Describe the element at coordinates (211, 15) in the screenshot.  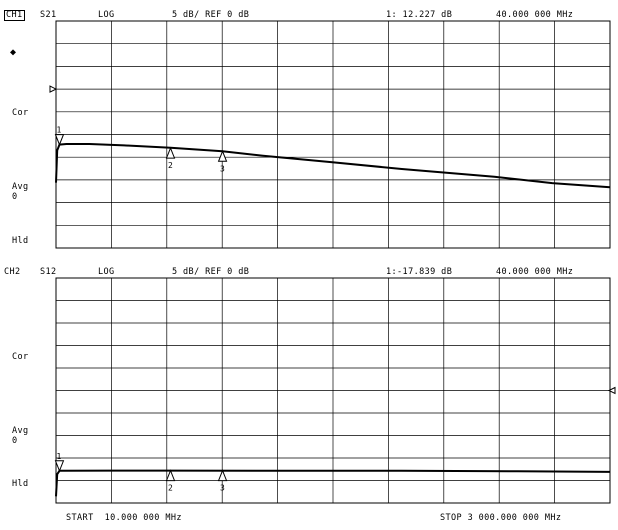
I see `ch1-scale: 5 dB/ REF 0 dB` at that location.